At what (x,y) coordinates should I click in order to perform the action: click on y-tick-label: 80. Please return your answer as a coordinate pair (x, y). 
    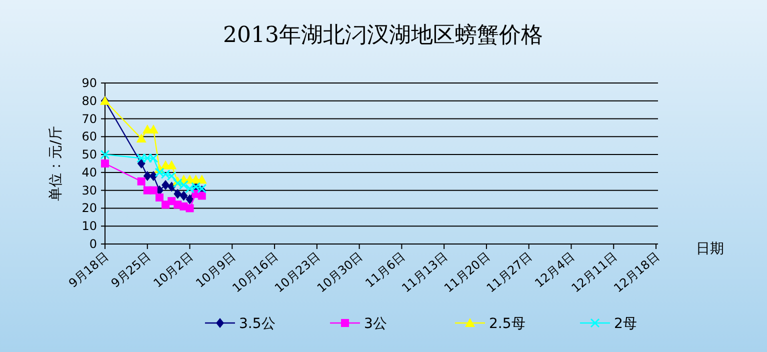
    Looking at the image, I should click on (89, 101).